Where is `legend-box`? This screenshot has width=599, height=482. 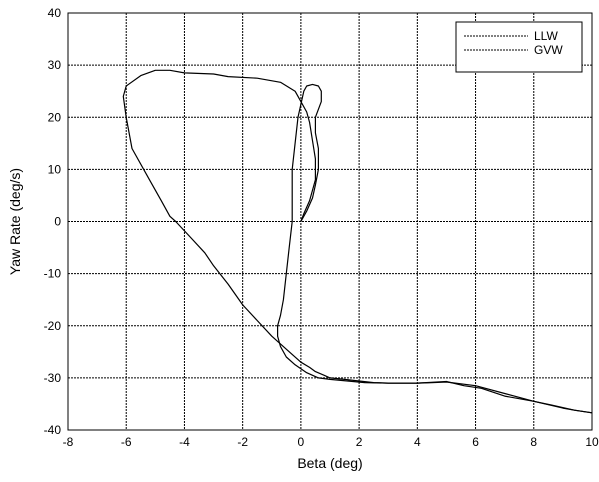 legend-box is located at coordinates (519, 47).